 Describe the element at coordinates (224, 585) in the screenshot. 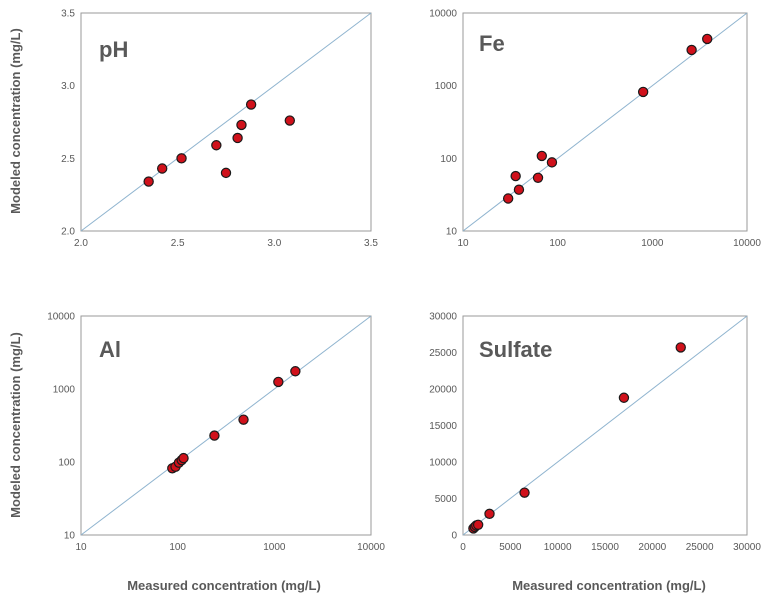

I see `x-axis-label-left: Measured concentration (mg/L)` at that location.